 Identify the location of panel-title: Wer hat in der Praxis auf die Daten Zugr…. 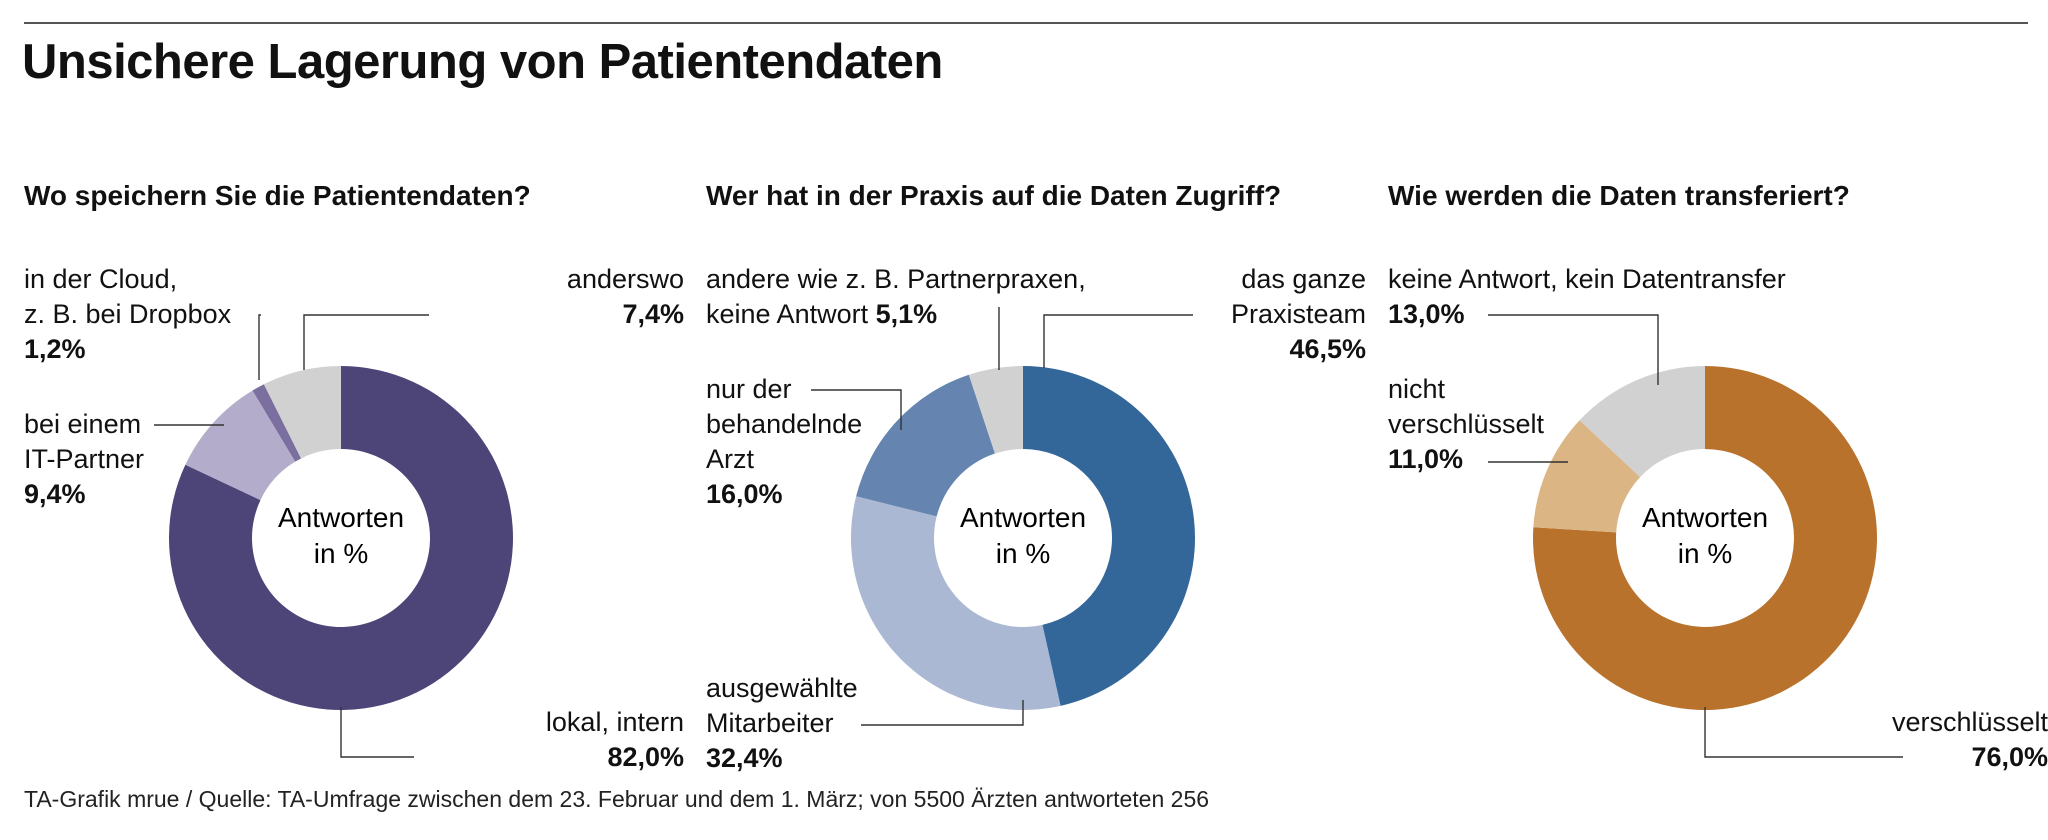
(994, 195).